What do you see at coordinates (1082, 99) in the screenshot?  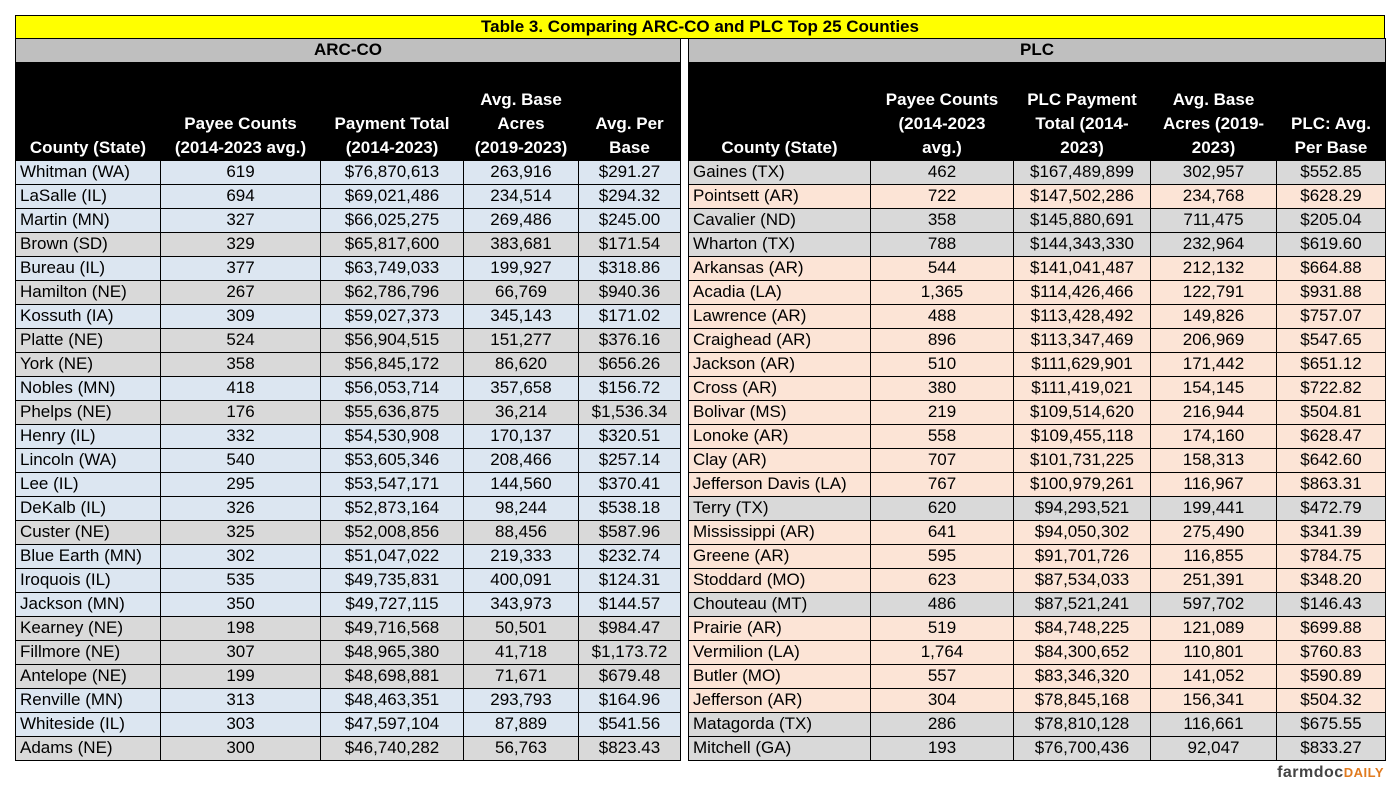 I see `header-line: PLC Payment` at bounding box center [1082, 99].